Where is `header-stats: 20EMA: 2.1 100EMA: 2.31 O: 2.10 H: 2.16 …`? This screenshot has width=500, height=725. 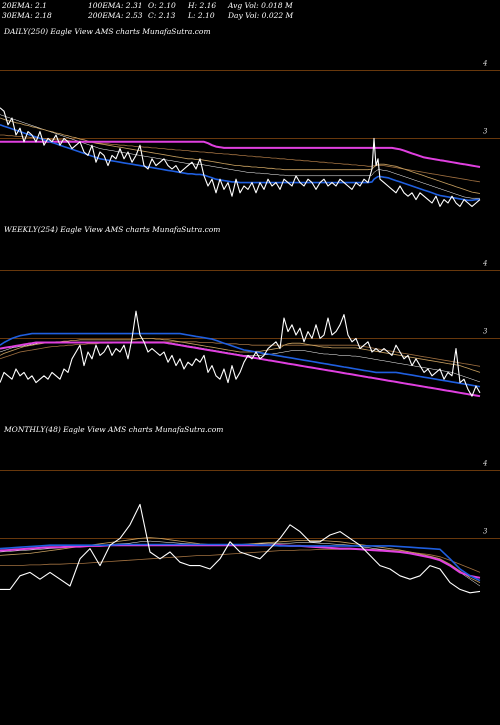
header-stats: 20EMA: 2.1 100EMA: 2.31 O: 2.10 H: 2.16 … is located at coordinates (147, 10).